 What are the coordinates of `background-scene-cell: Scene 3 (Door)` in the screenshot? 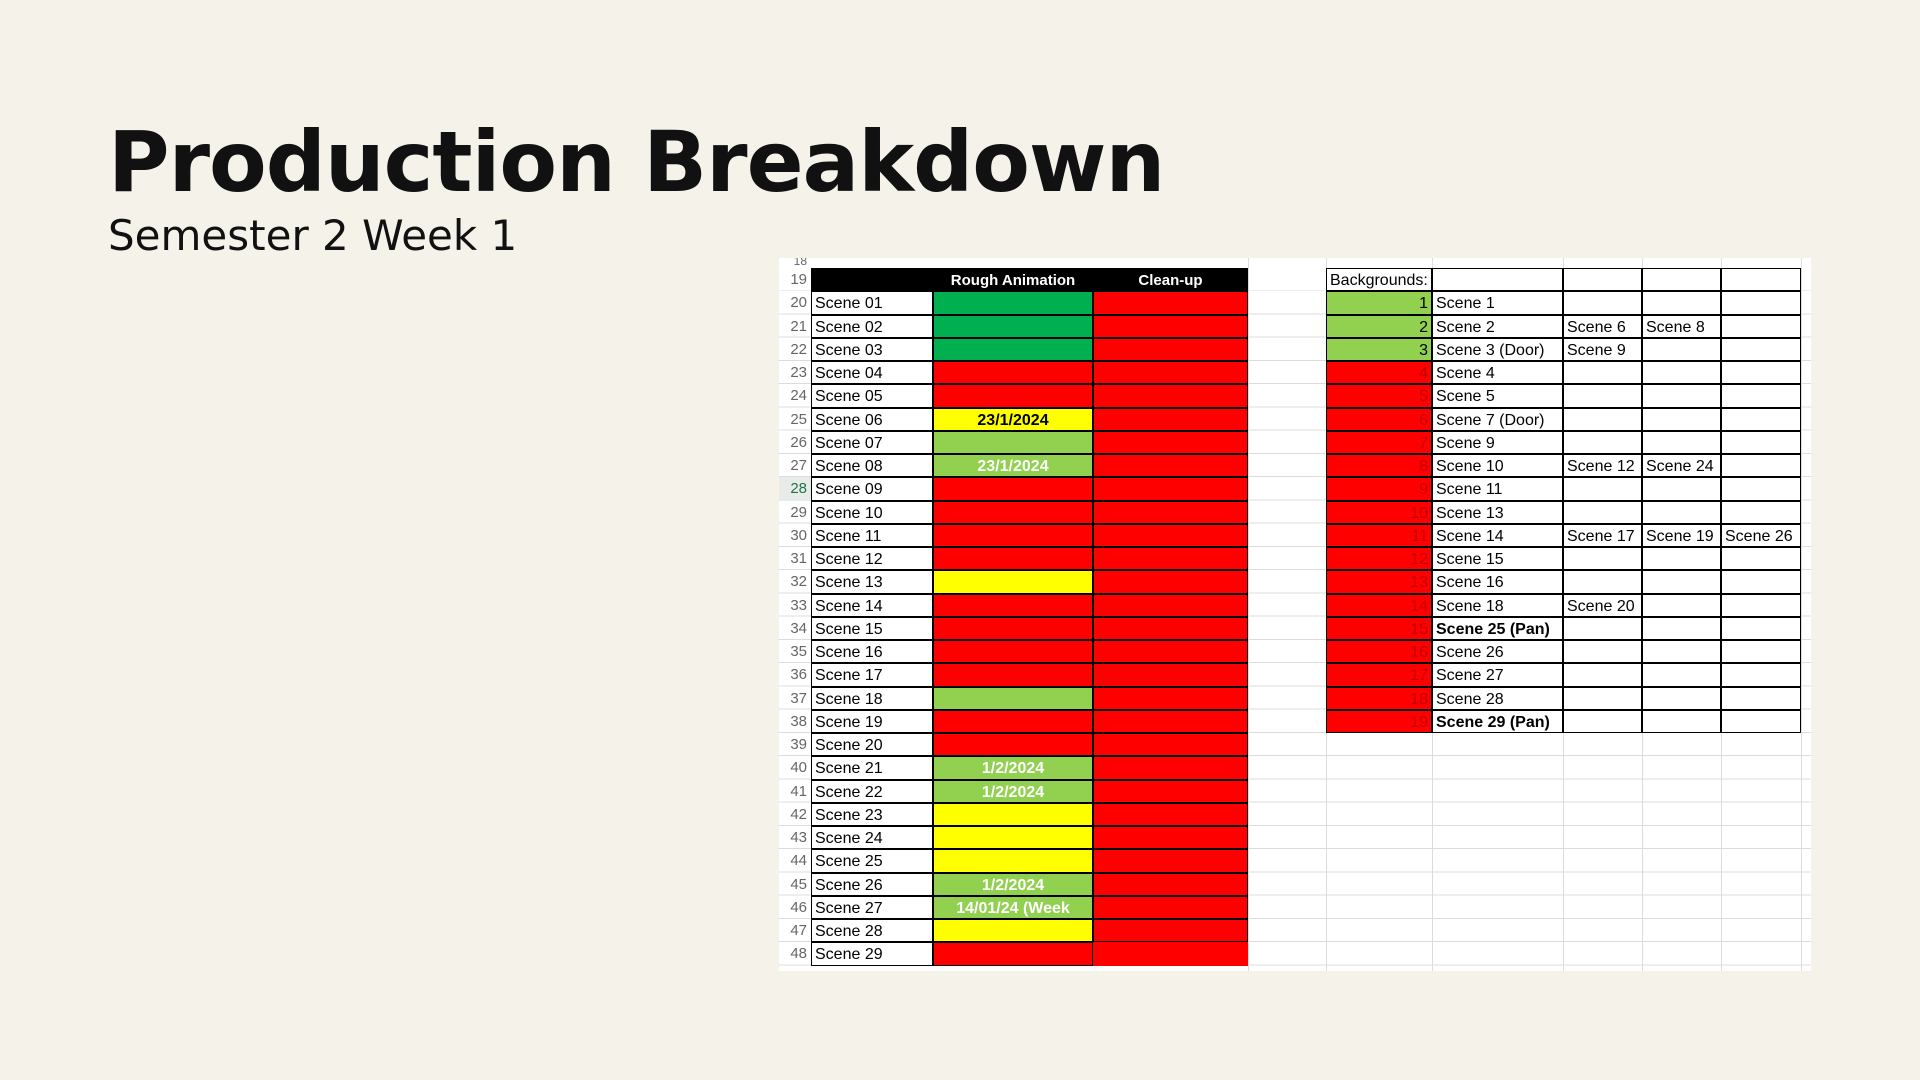 It's located at (1497, 349).